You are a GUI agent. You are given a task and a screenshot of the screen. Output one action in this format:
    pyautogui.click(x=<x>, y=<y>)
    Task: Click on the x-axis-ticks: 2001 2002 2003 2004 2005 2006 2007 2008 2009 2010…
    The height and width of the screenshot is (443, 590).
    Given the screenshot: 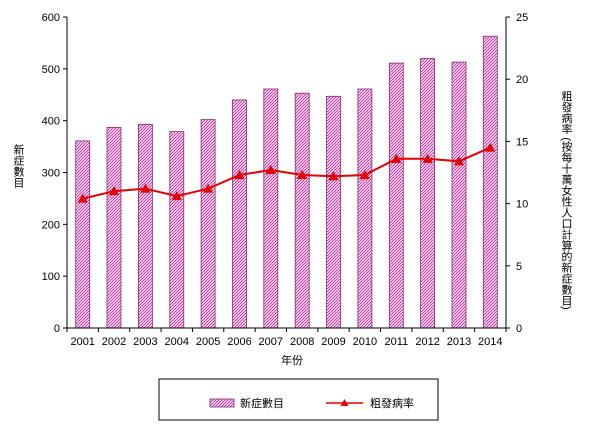 What is the action you would take?
    pyautogui.click(x=286, y=338)
    